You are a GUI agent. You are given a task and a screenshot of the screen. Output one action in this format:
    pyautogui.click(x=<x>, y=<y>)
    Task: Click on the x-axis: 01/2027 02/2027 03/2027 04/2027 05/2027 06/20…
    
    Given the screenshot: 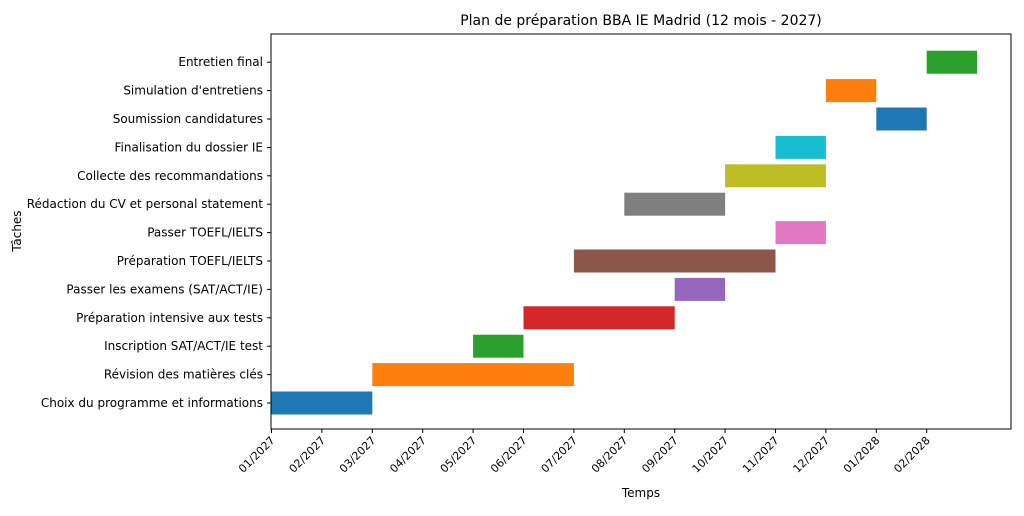 What is the action you would take?
    pyautogui.click(x=584, y=452)
    